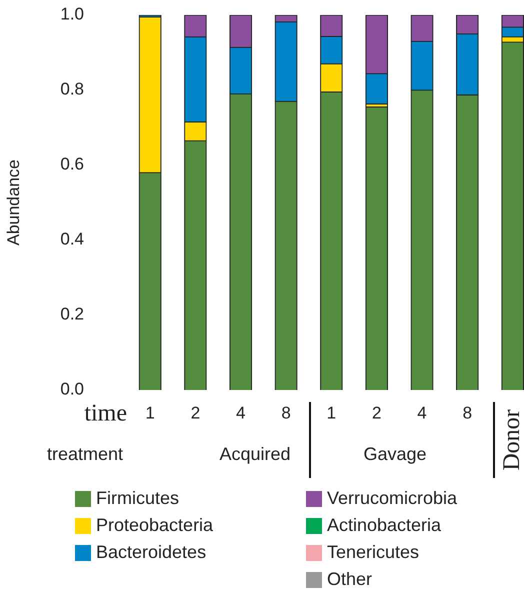 The image size is (524, 595). Describe the element at coordinates (85, 454) in the screenshot. I see `text: treatment` at that location.